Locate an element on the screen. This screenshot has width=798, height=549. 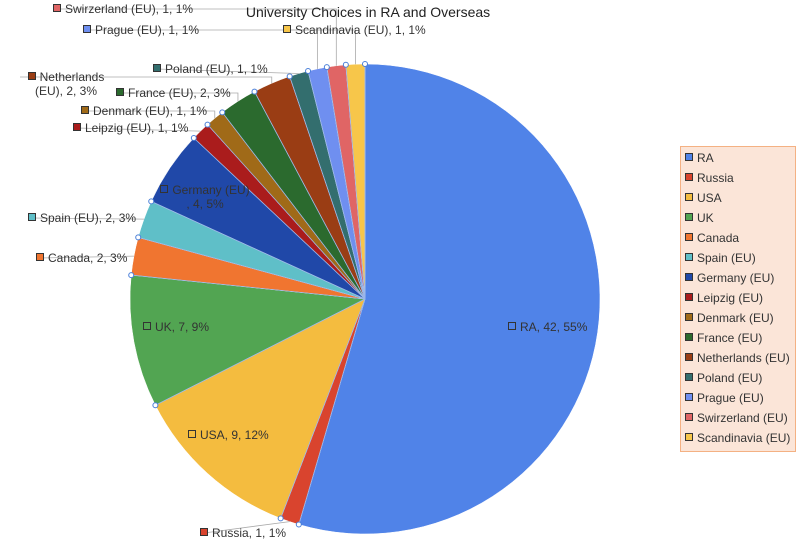
data-label-text: USA, 9, 12% is located at coordinates (234, 435).